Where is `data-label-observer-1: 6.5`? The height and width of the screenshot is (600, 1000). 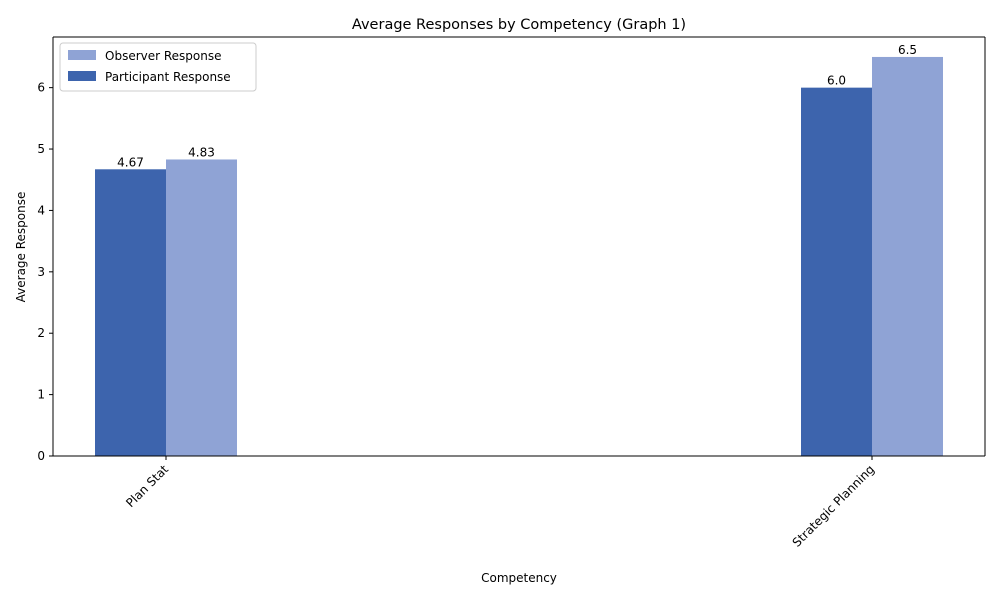
data-label-observer-1: 6.5 is located at coordinates (907, 50).